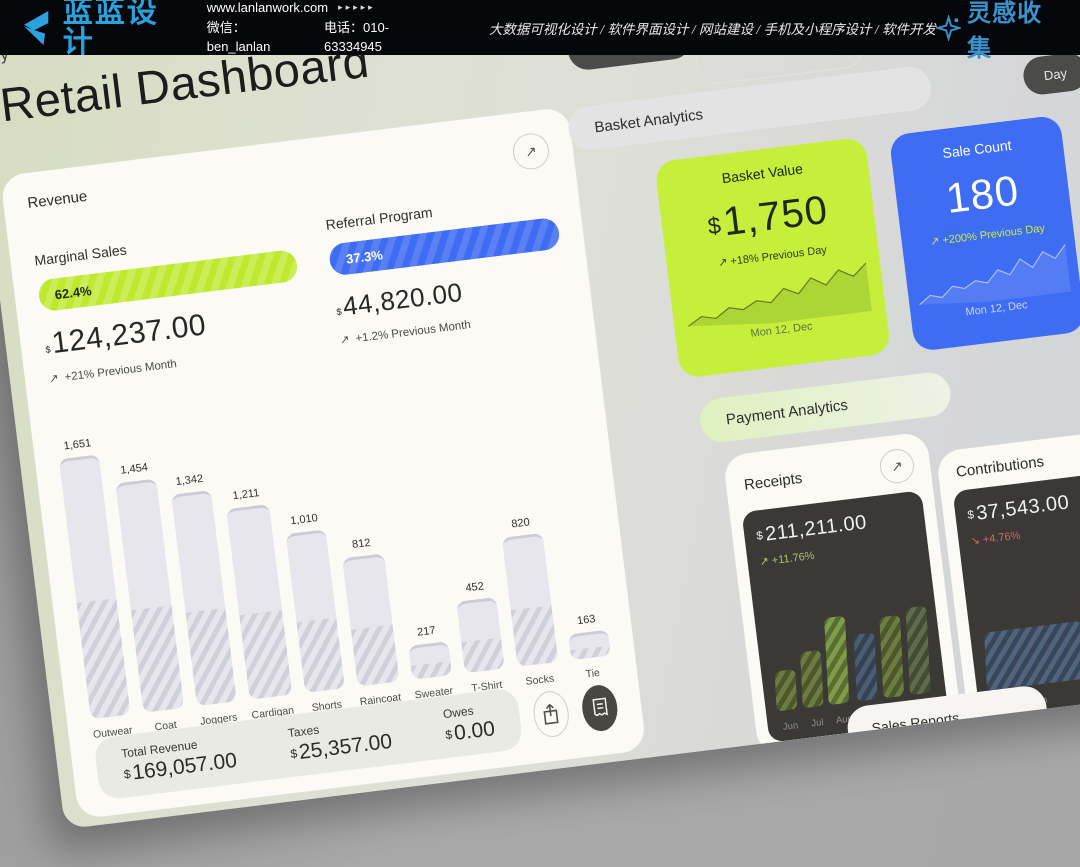 The image size is (1080, 867). I want to click on collection-label: 灵感收集, so click(1005, 31).